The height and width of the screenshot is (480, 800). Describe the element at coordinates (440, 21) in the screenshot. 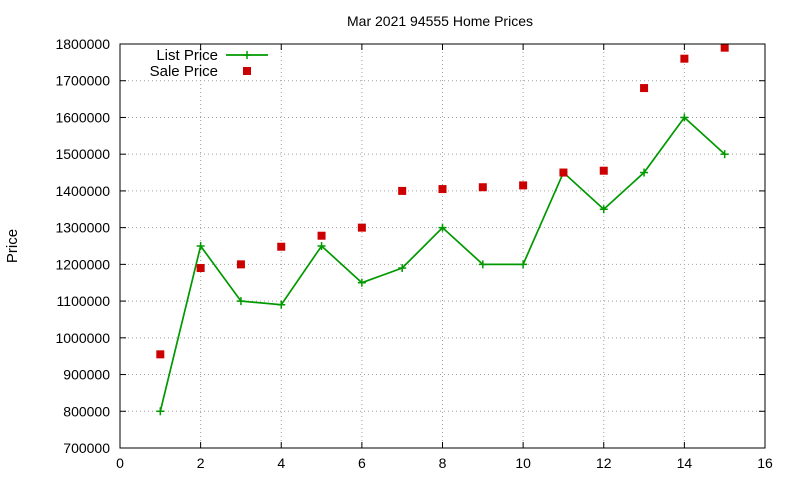

I see `chart-title: Mar 2021 94555 Home Prices` at that location.